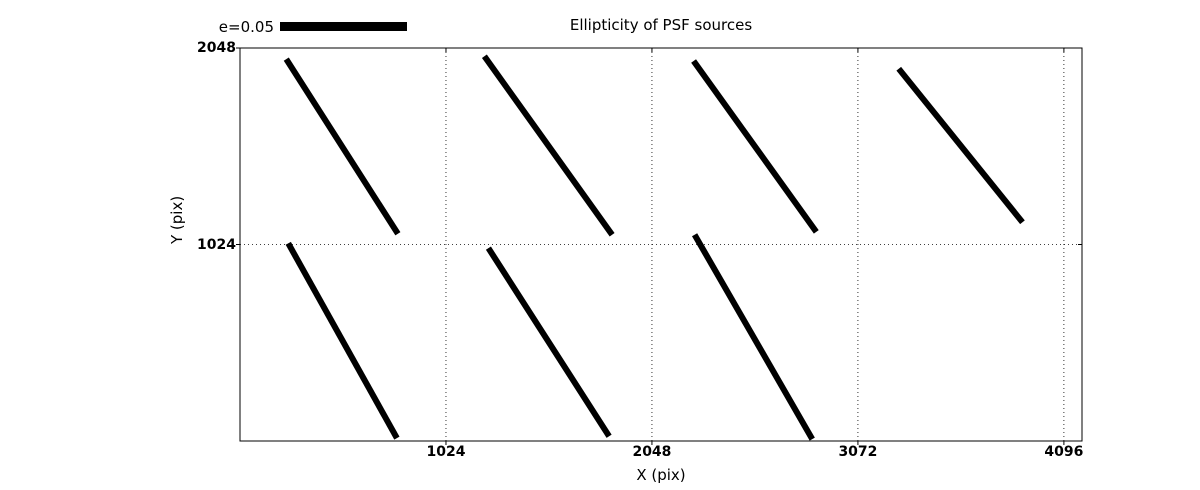 The height and width of the screenshot is (490, 1200). What do you see at coordinates (1064, 452) in the screenshot?
I see `x-tick-label: 4096` at bounding box center [1064, 452].